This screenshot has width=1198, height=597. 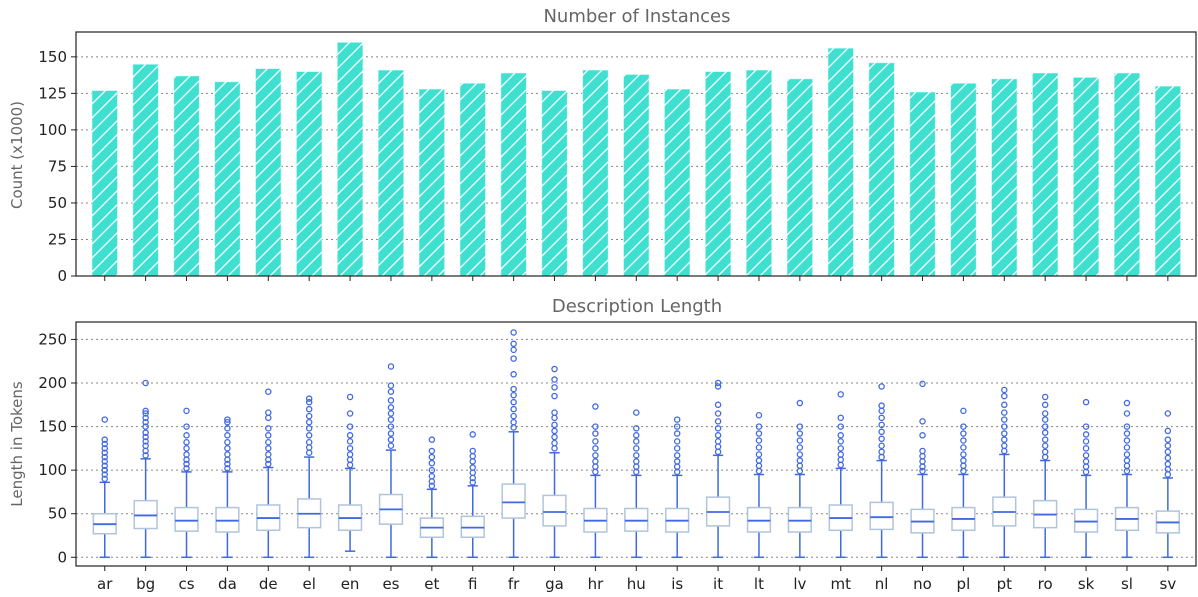 What do you see at coordinates (57, 166) in the screenshot?
I see `top-y-ticks: 0 25 50 75 100 125 150` at bounding box center [57, 166].